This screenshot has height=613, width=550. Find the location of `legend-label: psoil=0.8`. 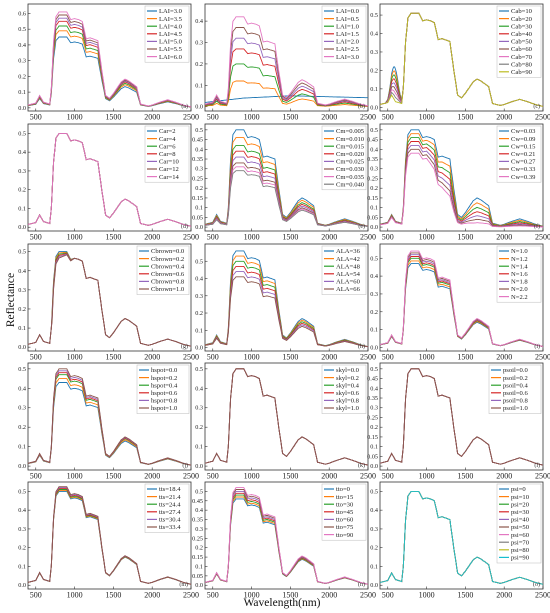

legend-label: psoil=0.8 is located at coordinates (515, 401).